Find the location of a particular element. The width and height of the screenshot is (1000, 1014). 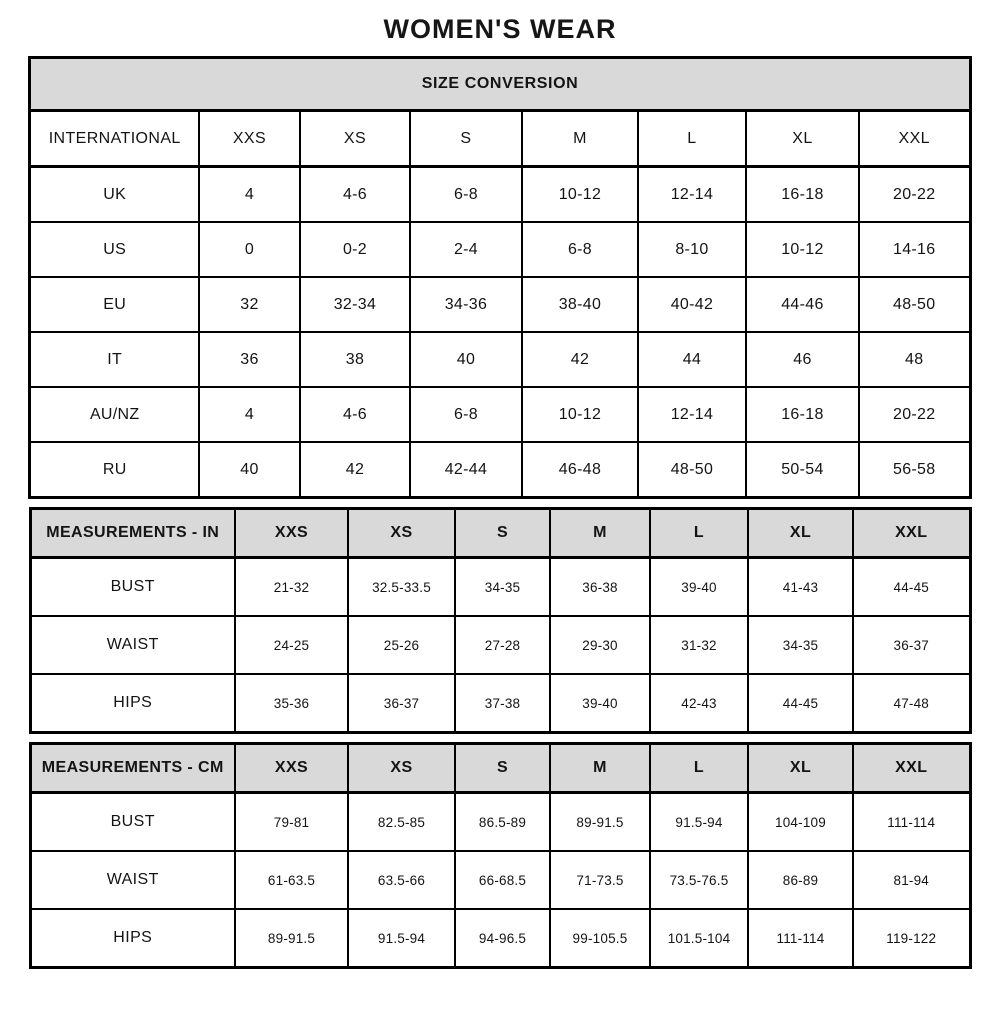

cell: 42-43 is located at coordinates (699, 703).